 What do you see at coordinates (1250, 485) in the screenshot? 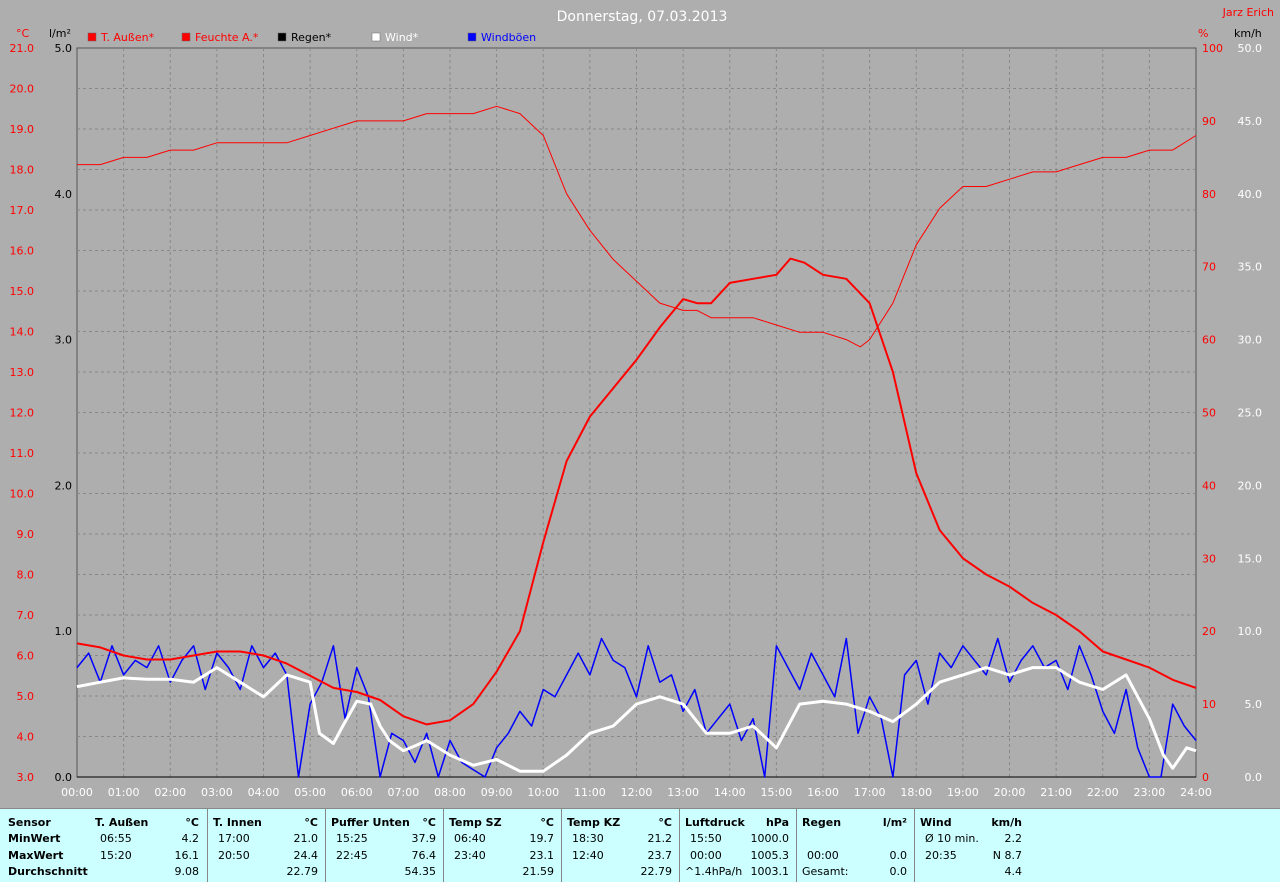
I see `wind-tick-label: 20.0` at bounding box center [1250, 485].